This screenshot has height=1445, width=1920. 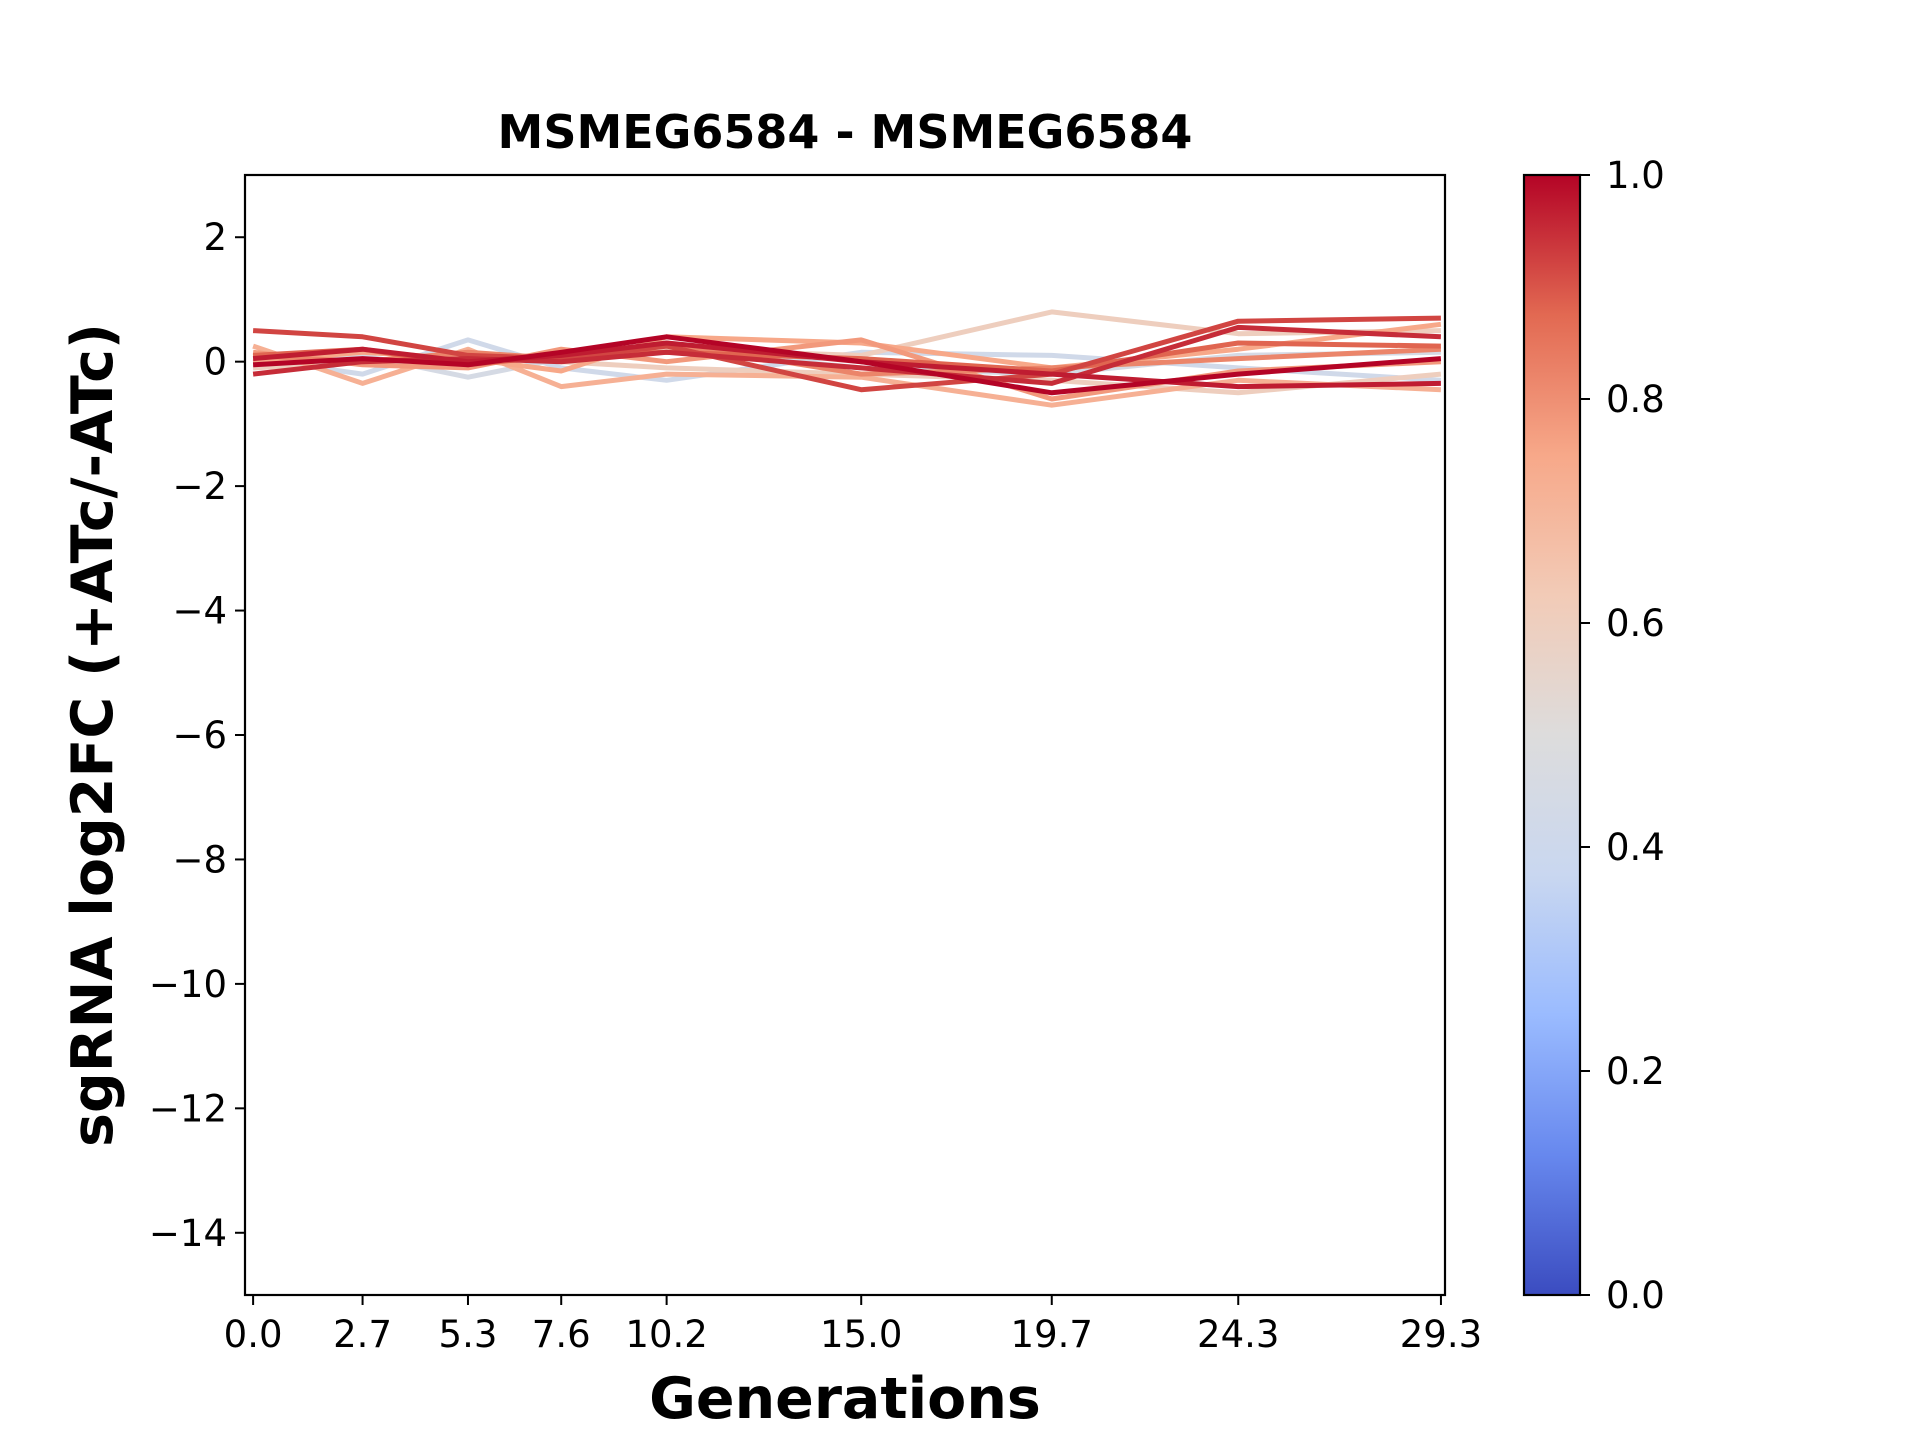 I want to click on x-tick-label: 2.7, so click(x=362, y=1334).